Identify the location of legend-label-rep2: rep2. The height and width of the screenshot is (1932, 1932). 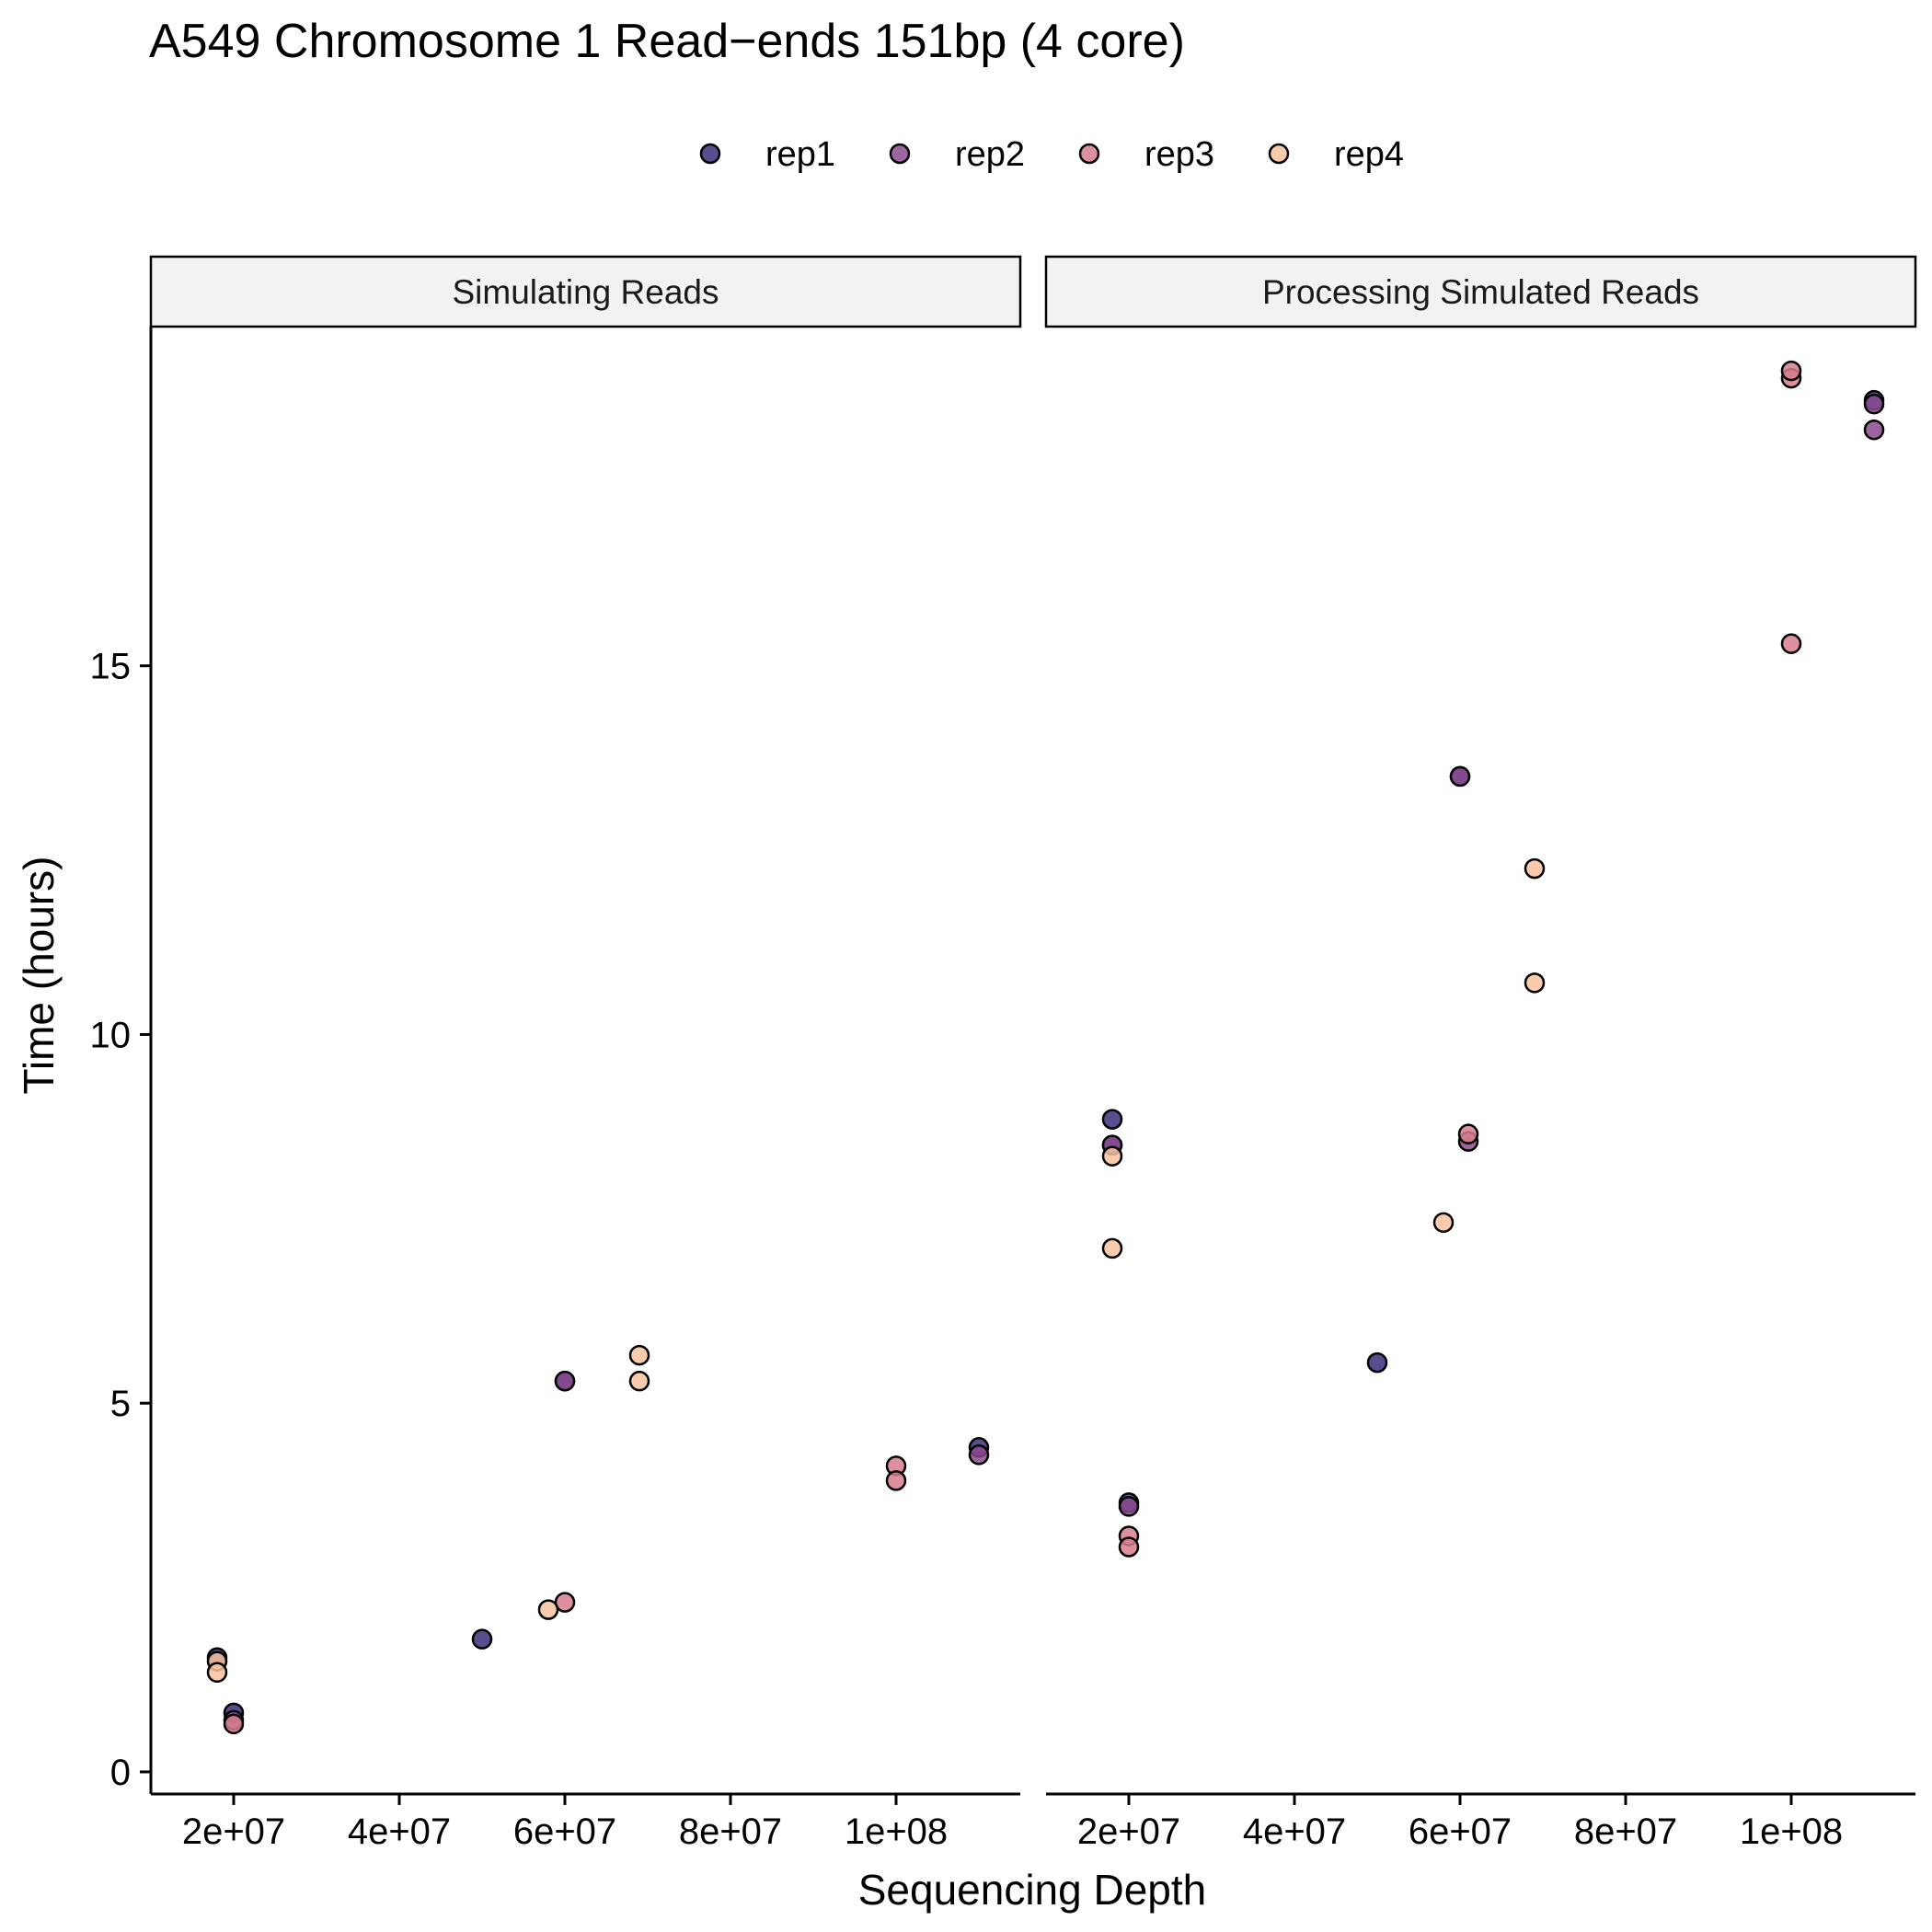
(990, 154).